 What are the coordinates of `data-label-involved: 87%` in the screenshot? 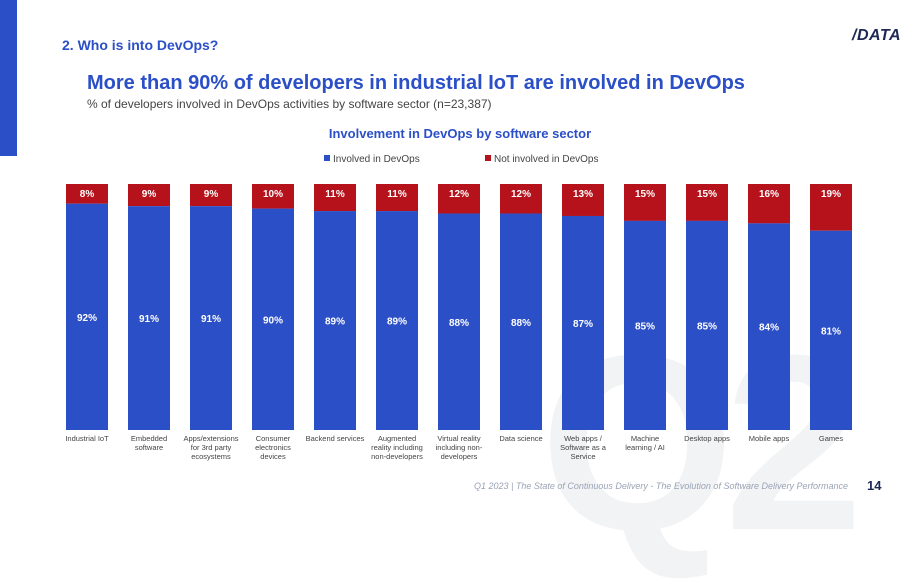 It's located at (583, 324).